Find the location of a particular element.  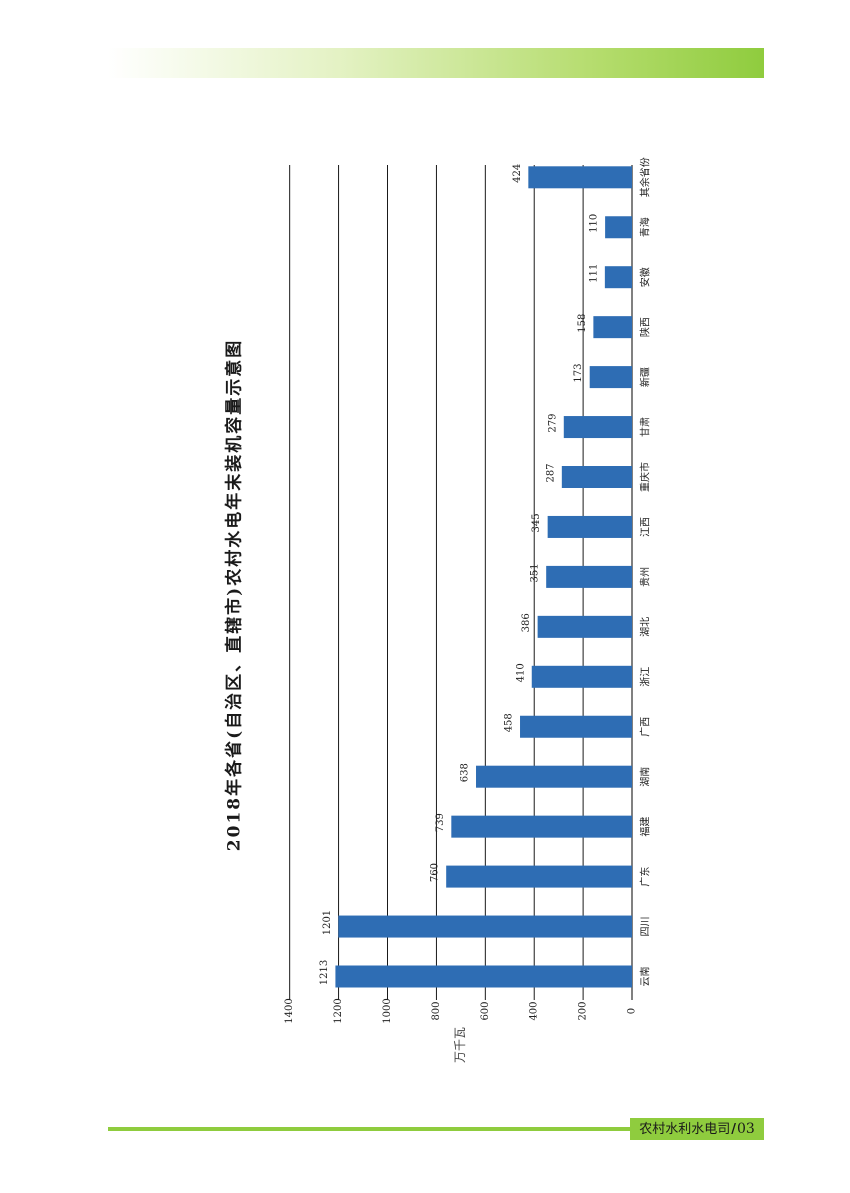

category-label: 贵州 is located at coordinates (645, 577).